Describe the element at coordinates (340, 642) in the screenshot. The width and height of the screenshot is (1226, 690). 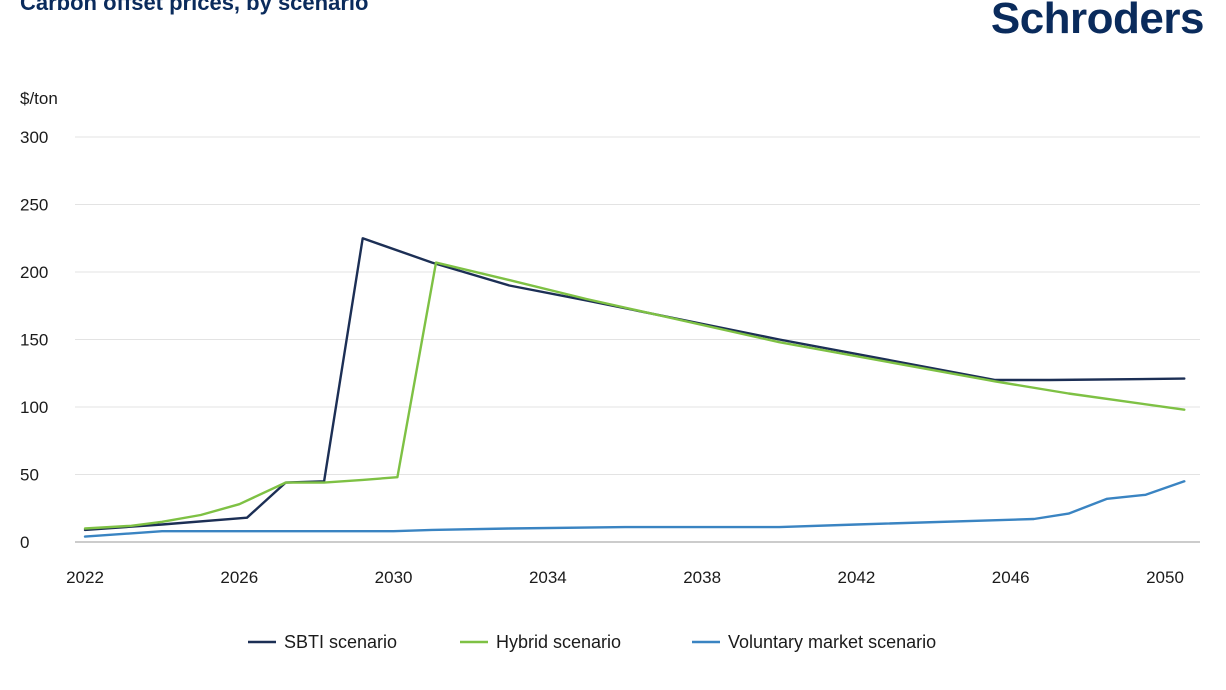
I see `legend-label: SBTI scenario` at that location.